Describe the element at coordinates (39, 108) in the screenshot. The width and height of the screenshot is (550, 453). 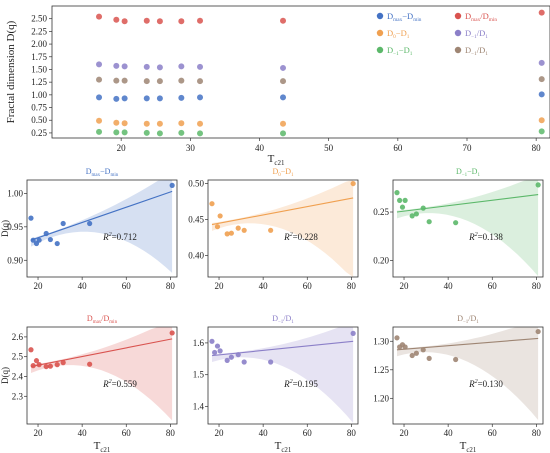
I see `top-y-tick-label: 0.75` at that location.